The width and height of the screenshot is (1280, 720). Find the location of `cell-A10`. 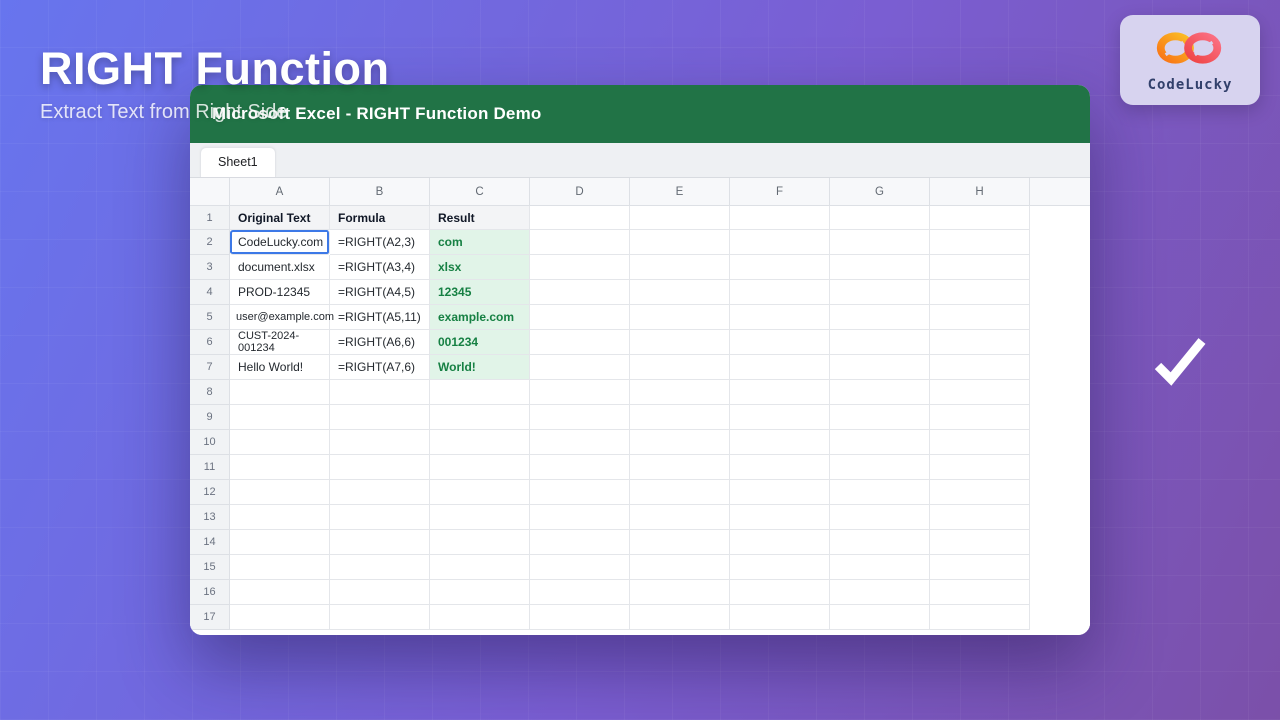

cell-A10 is located at coordinates (280, 442).